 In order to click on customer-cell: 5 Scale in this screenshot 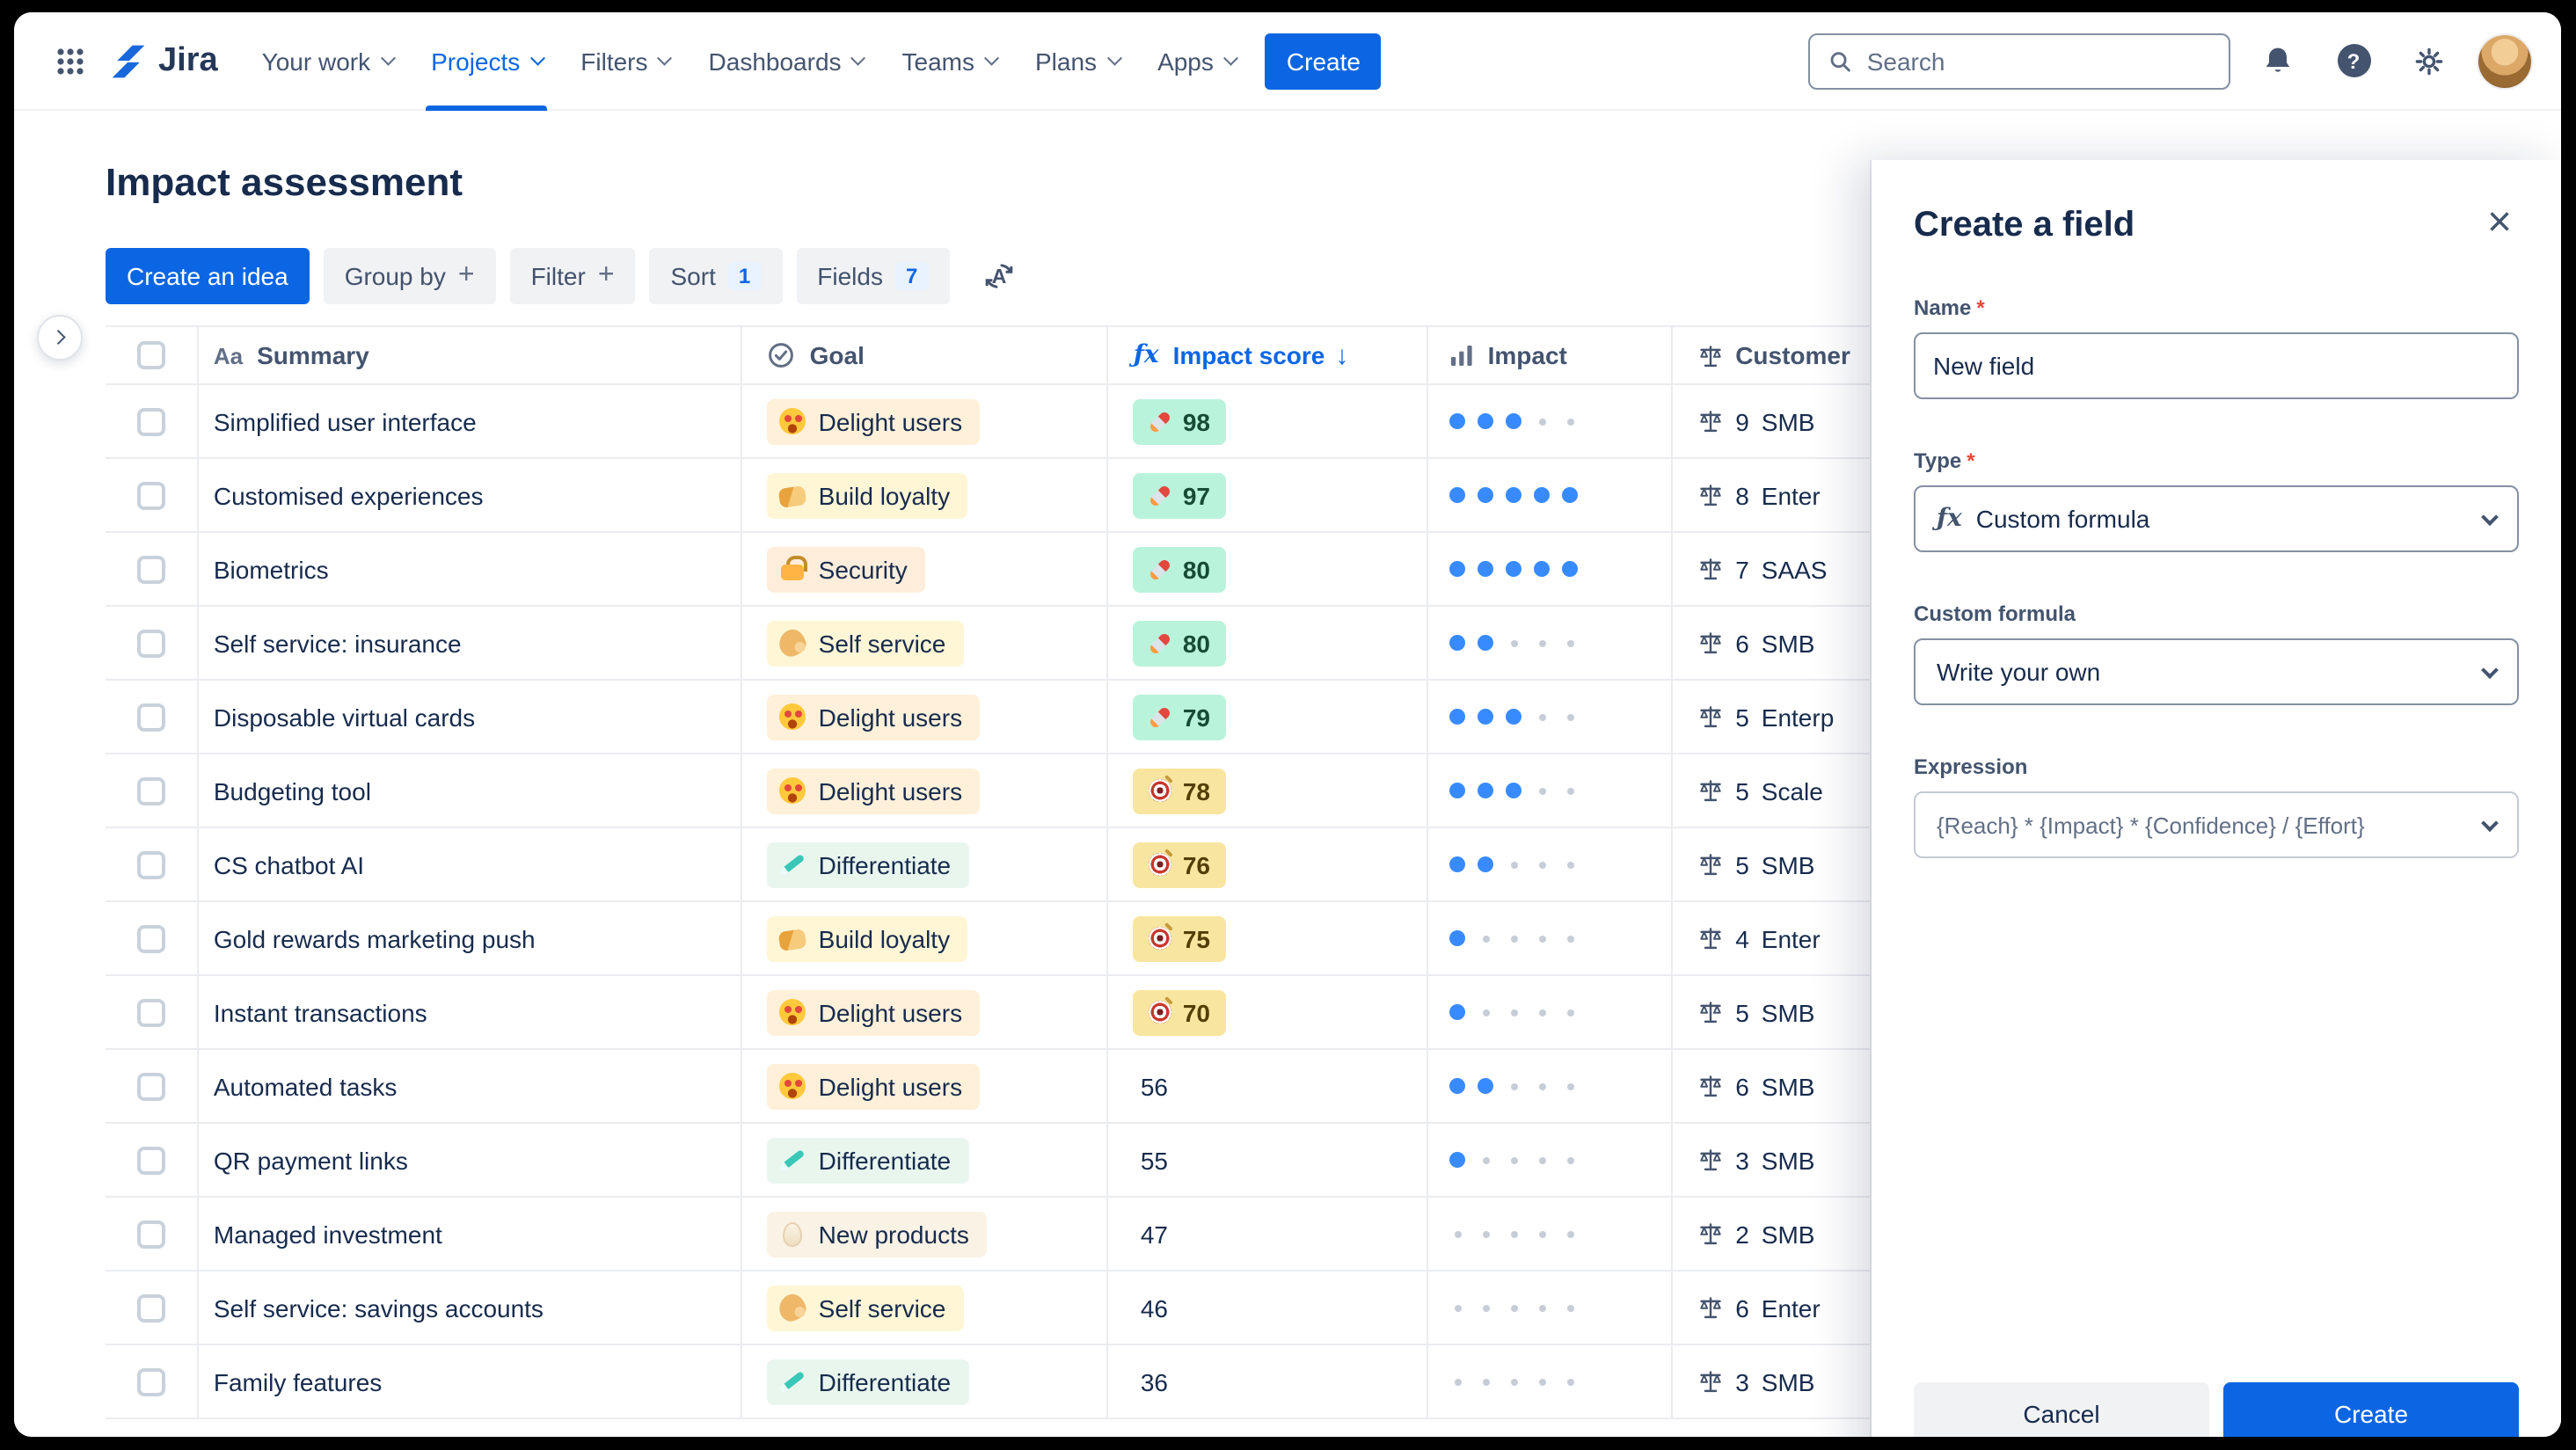, I will do `click(1829, 790)`.